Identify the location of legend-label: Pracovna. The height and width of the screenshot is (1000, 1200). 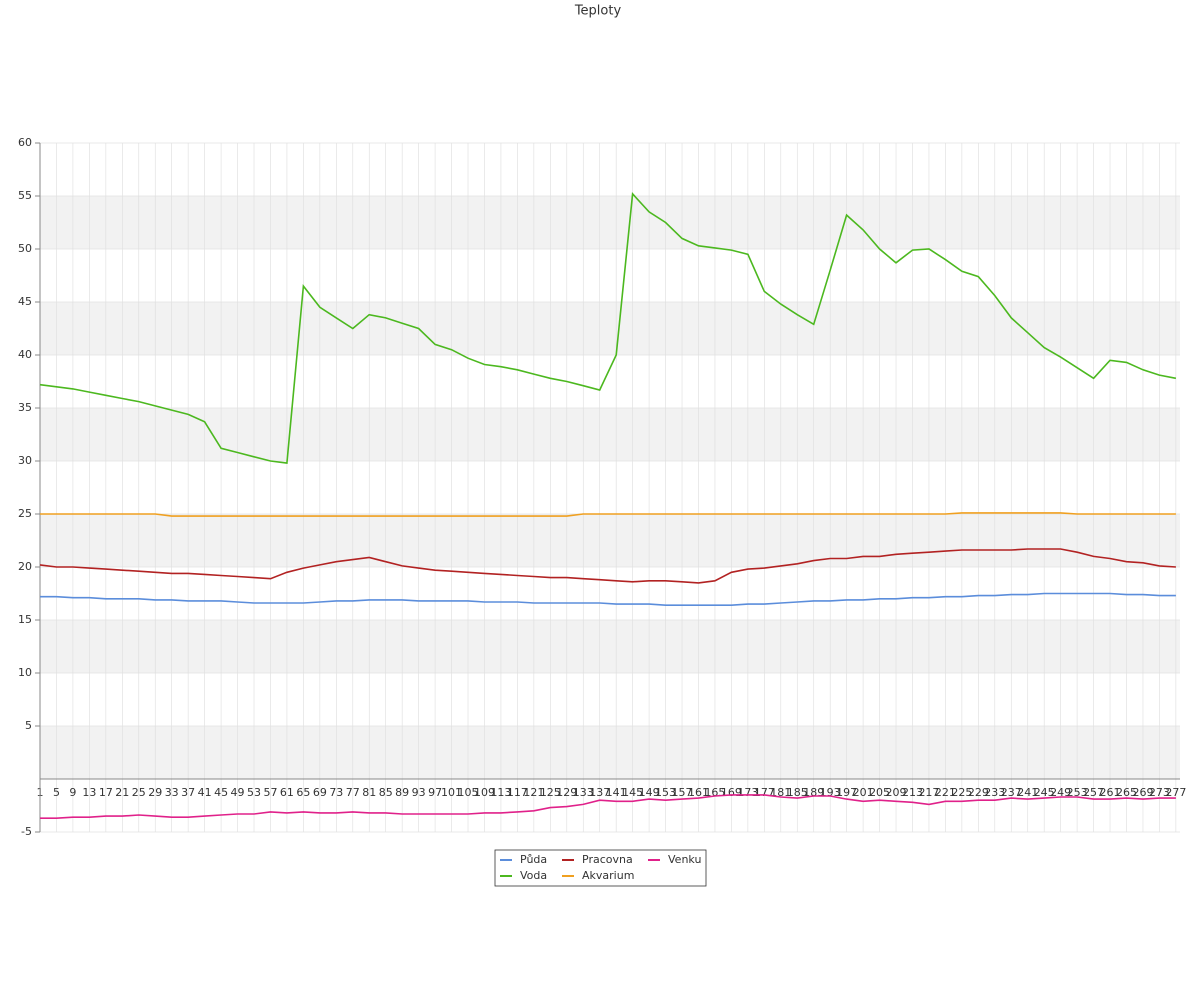
(607, 859).